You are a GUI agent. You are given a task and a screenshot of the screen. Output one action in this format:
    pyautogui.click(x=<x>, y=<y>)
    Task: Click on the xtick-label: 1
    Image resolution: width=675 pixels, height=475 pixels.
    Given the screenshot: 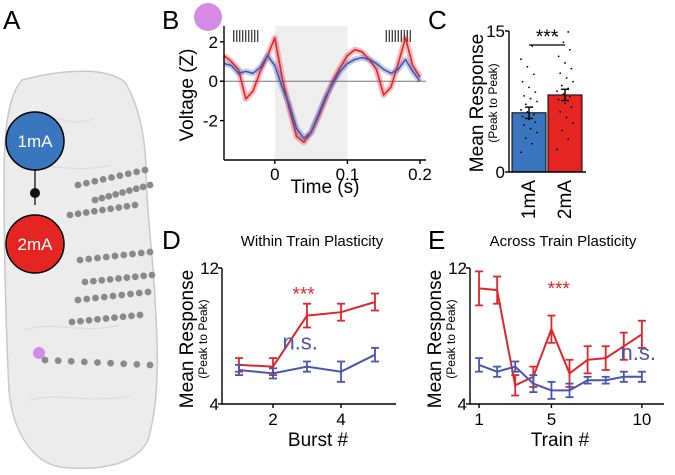 What is the action you would take?
    pyautogui.click(x=478, y=419)
    